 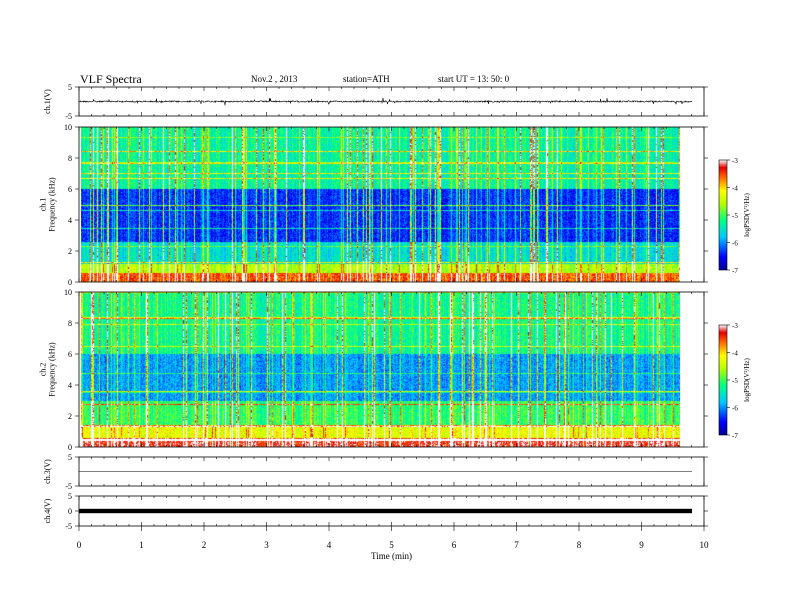 I want to click on x-tick-label: 2, so click(x=204, y=545).